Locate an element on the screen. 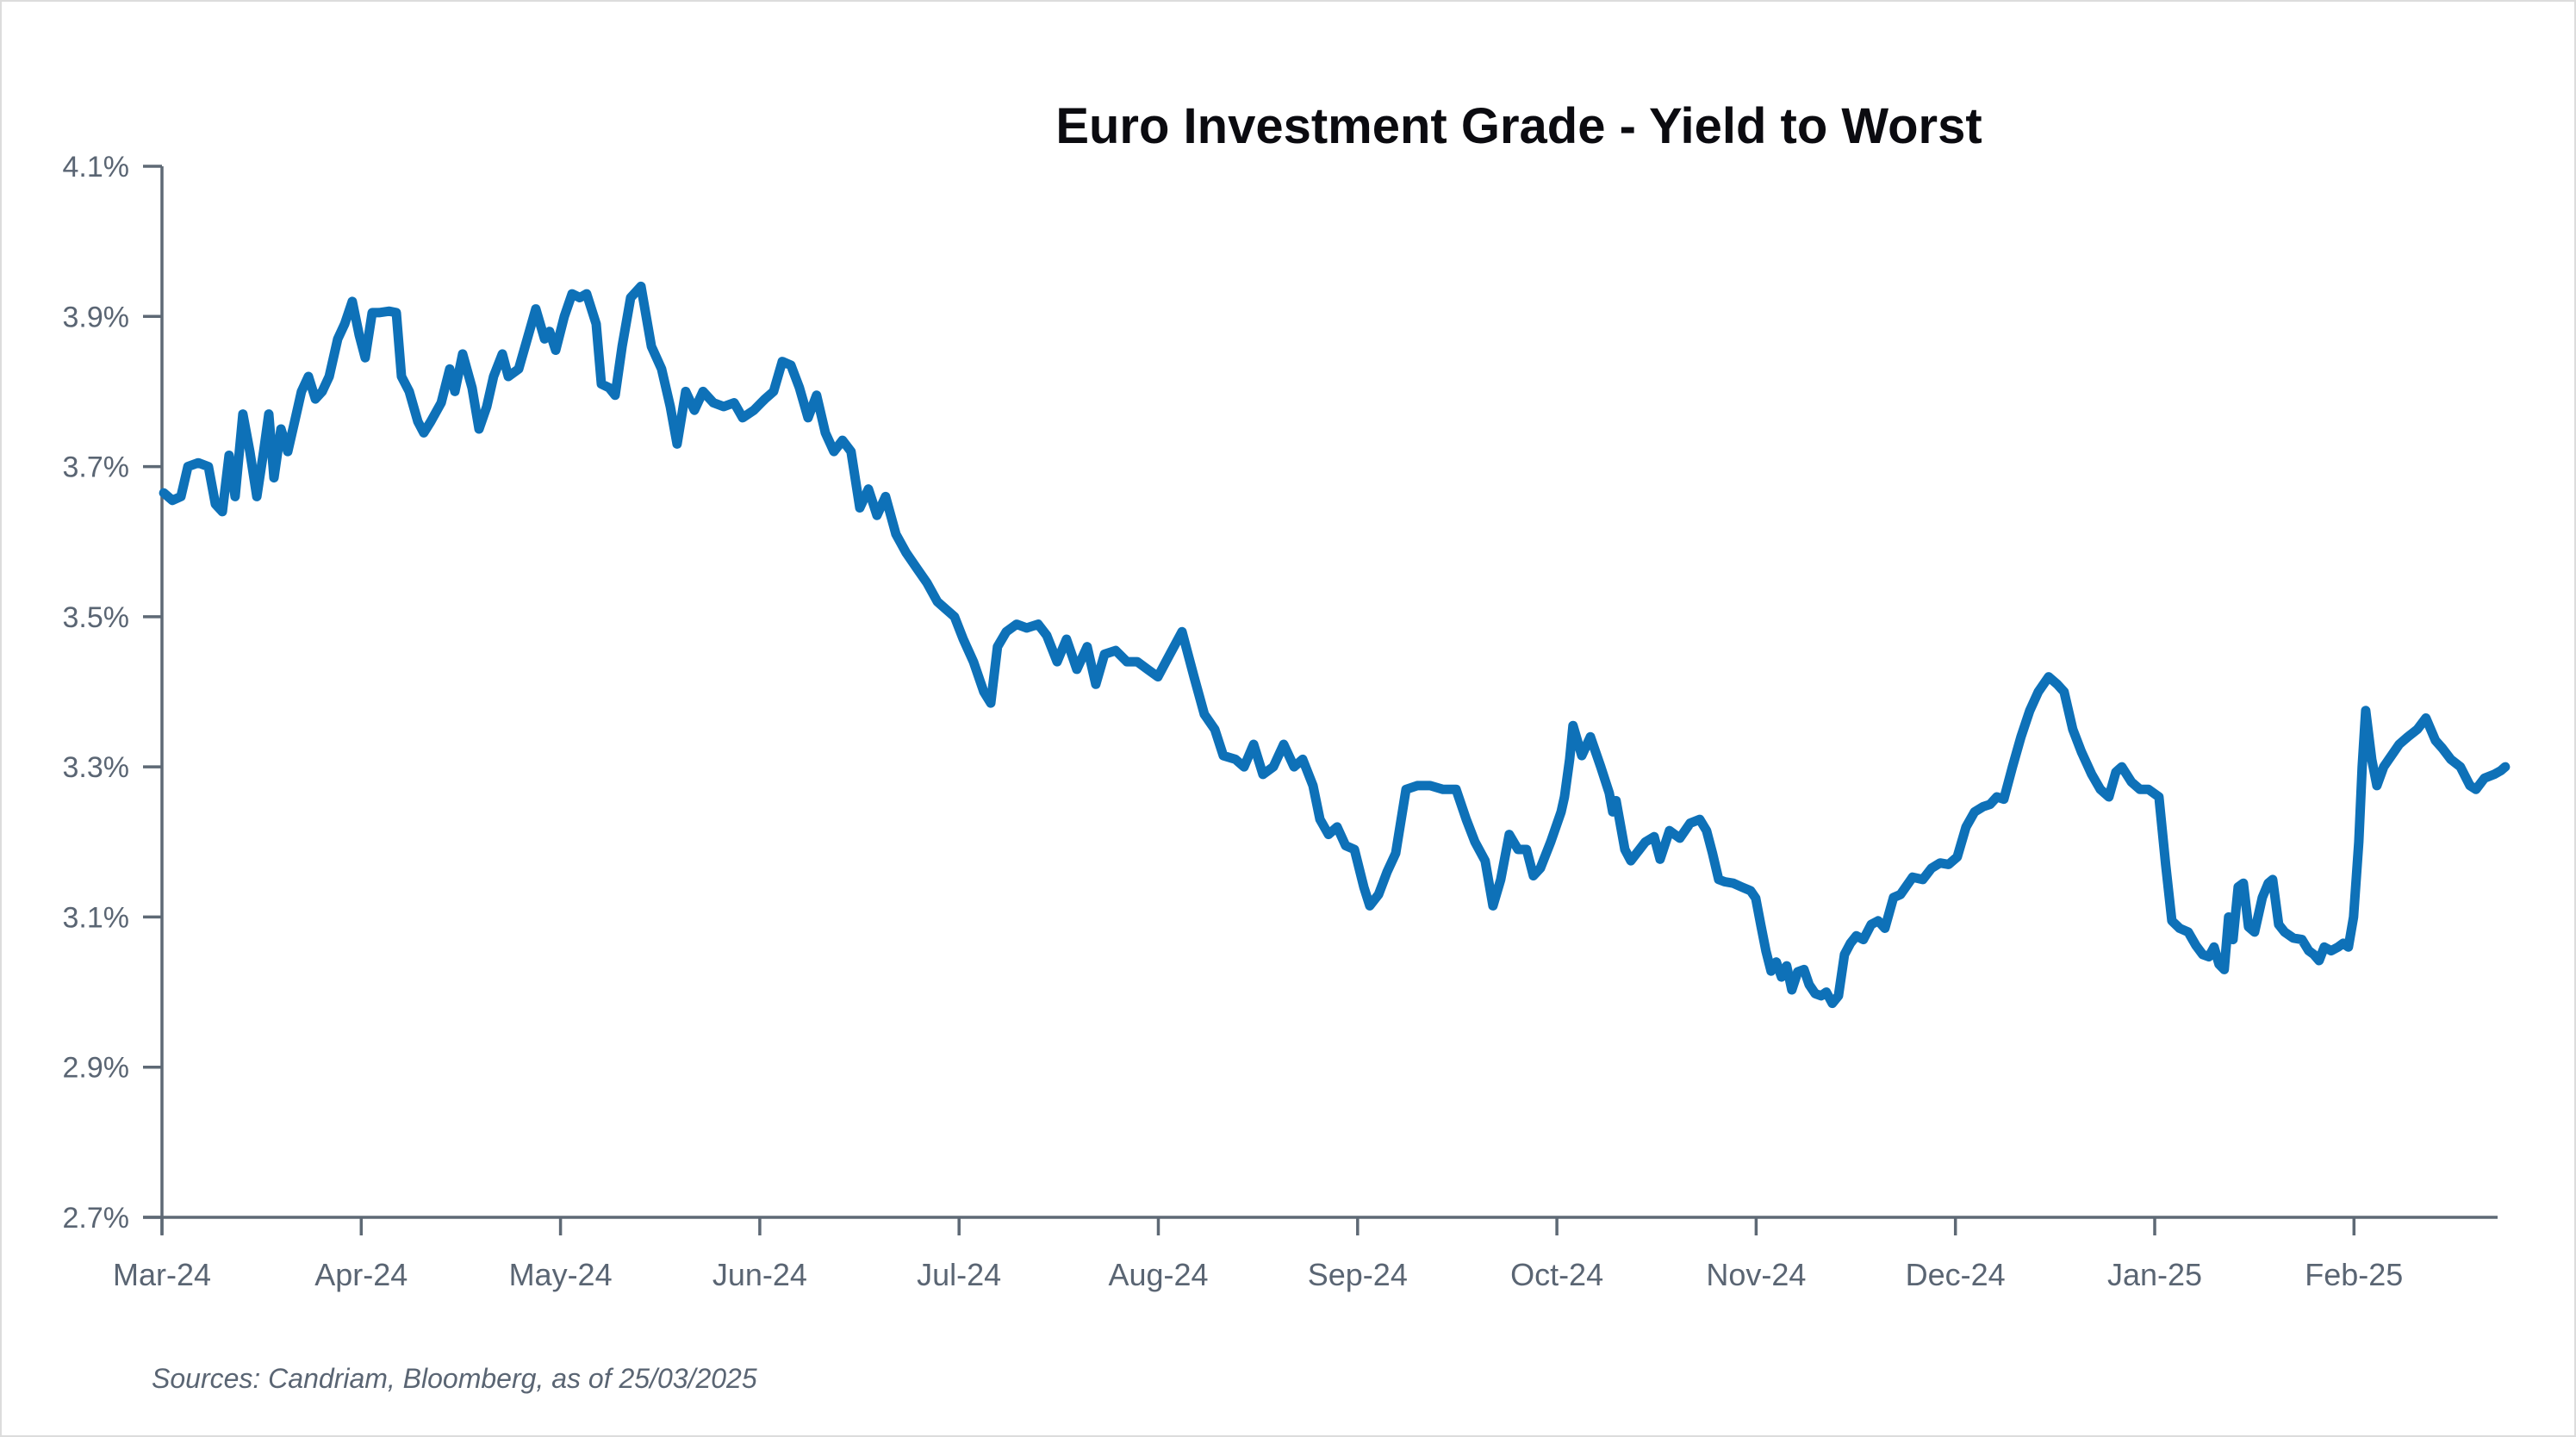 This screenshot has width=2576, height=1437. y-tick-label: 3.5% is located at coordinates (97, 617).